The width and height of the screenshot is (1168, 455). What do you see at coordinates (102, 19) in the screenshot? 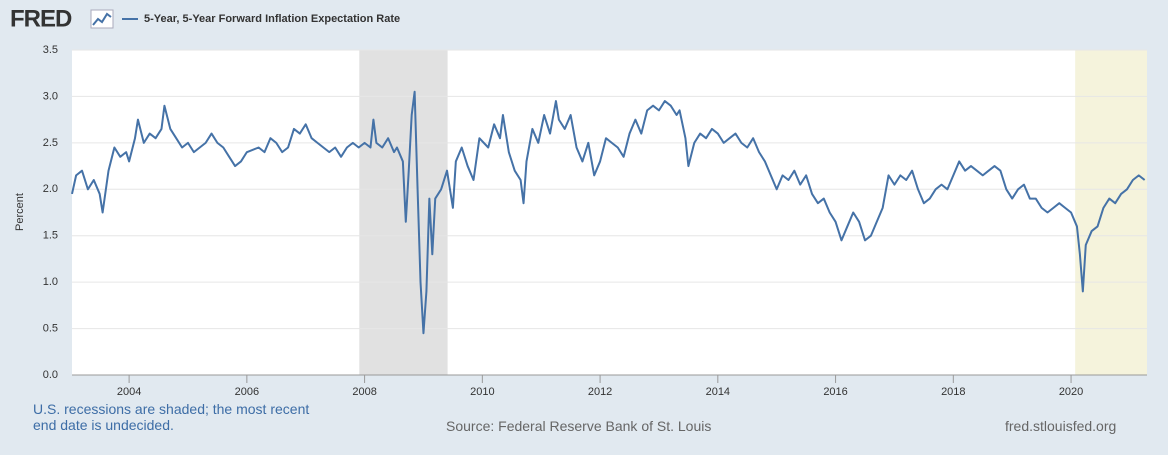
I see `logo-icon` at bounding box center [102, 19].